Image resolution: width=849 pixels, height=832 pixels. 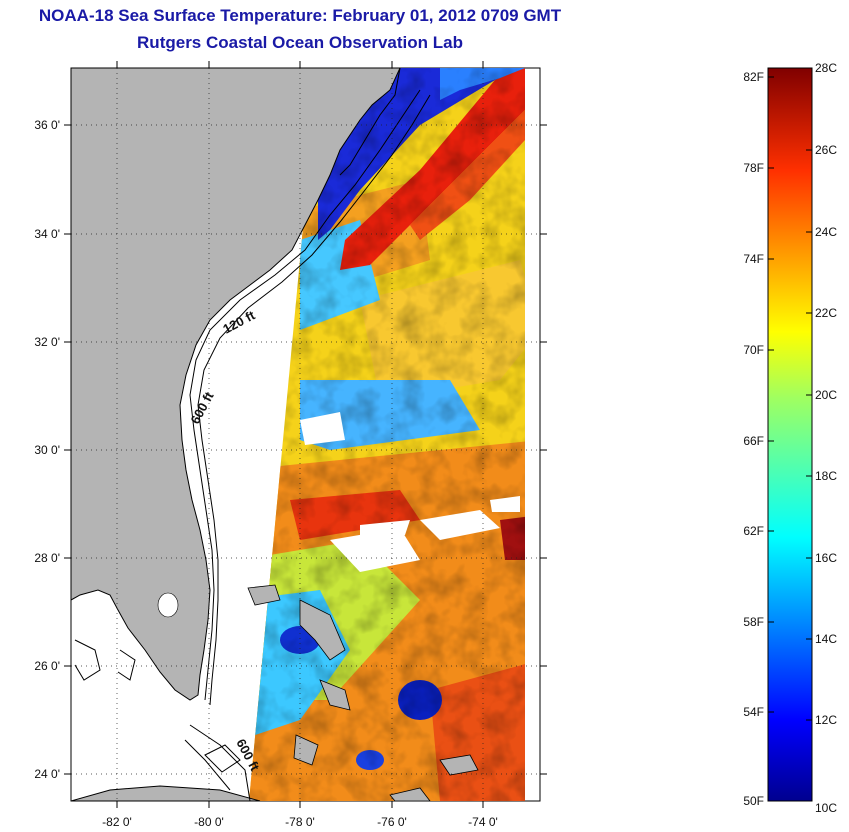 What do you see at coordinates (300, 42) in the screenshot?
I see `map-subtitle: Rutgers Coastal Ocean Observation Lab` at bounding box center [300, 42].